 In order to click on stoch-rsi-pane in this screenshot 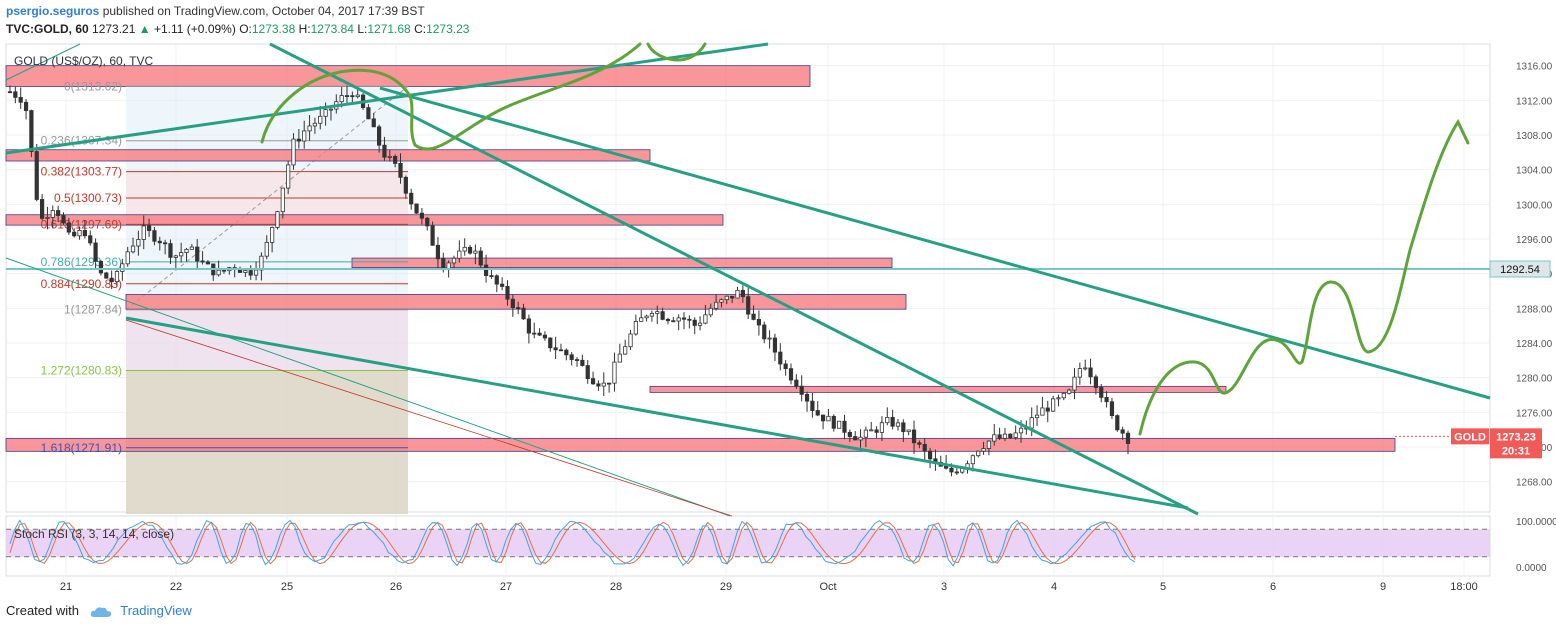, I will do `click(748, 543)`.